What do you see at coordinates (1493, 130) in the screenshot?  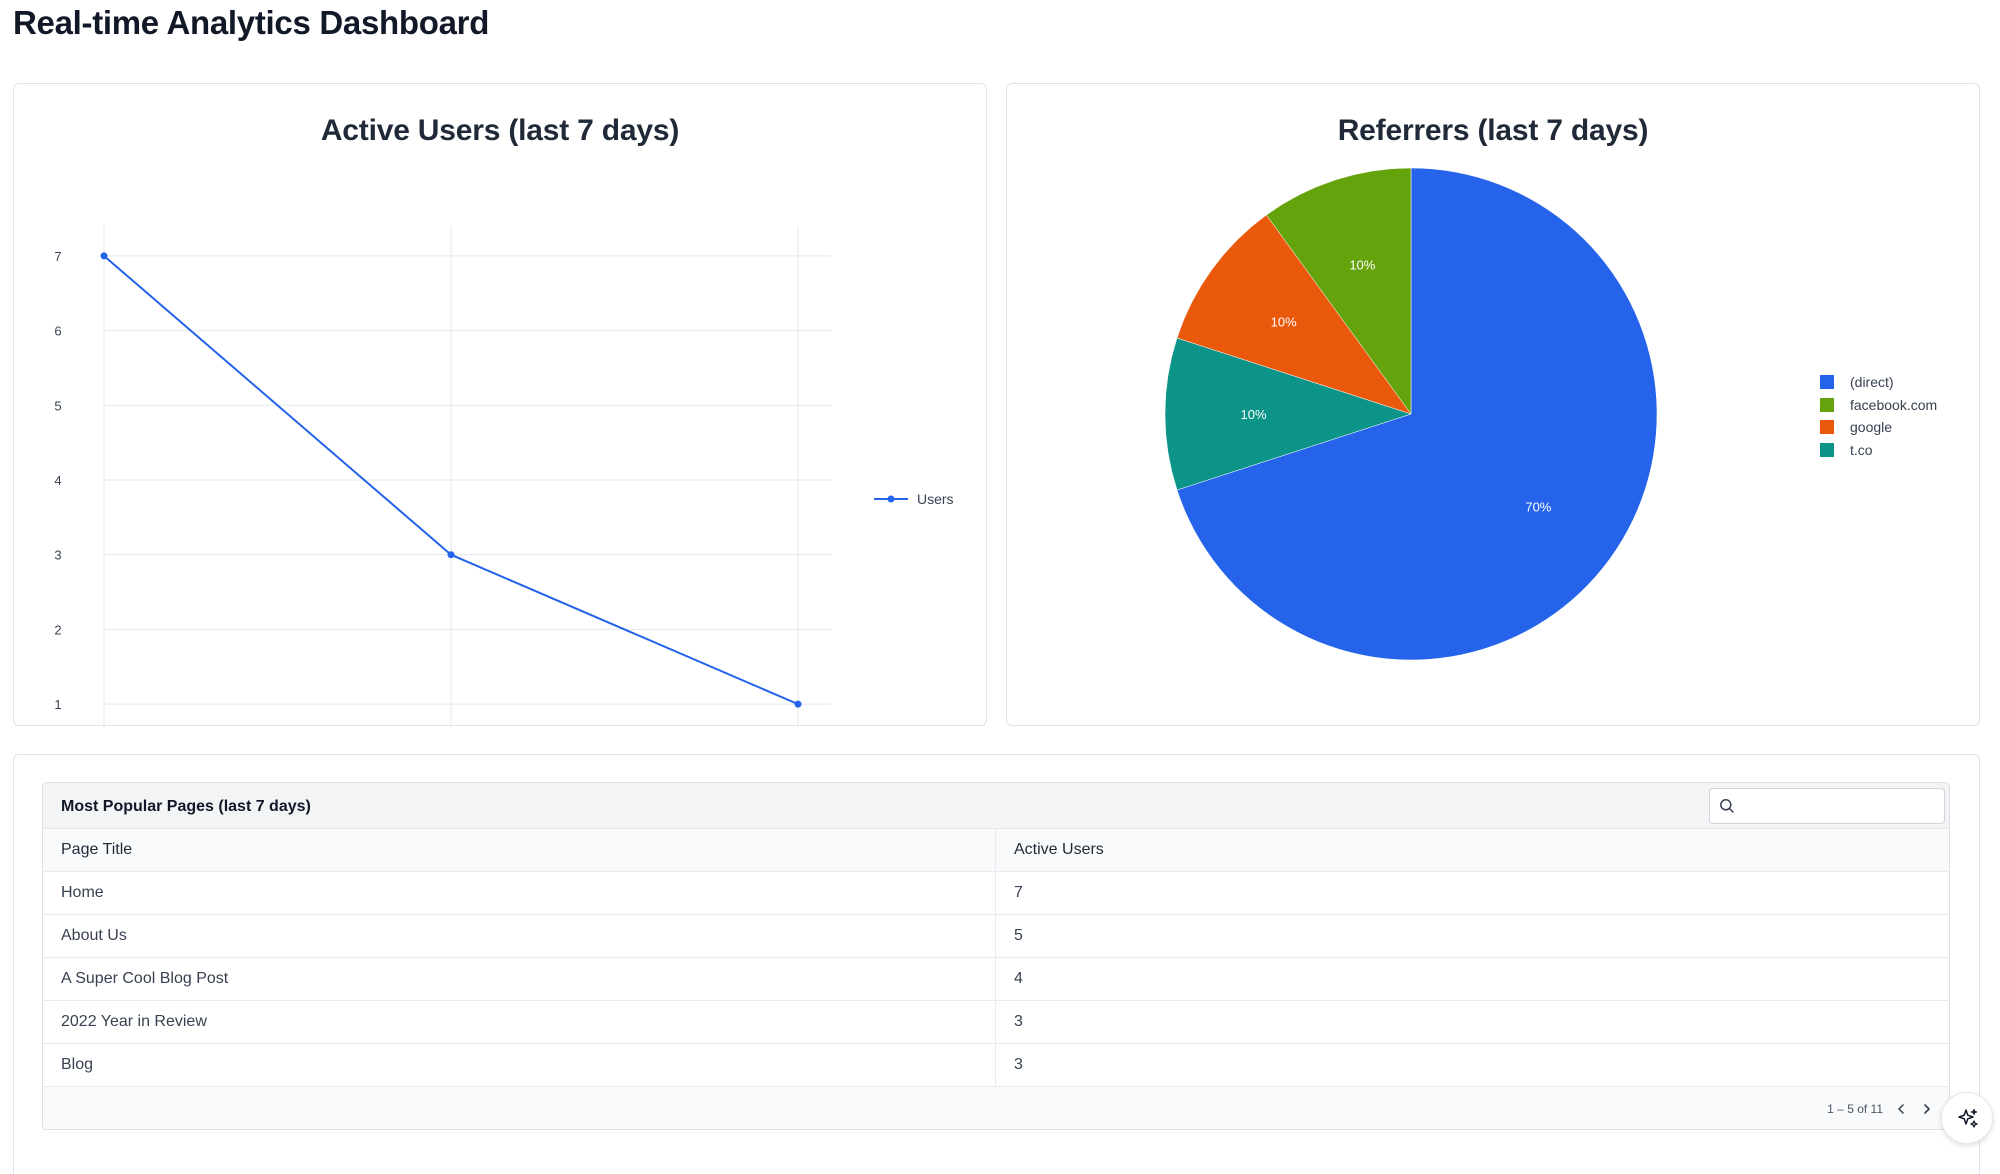 I see `pie-chart-title: Referrers (last 7 days)` at bounding box center [1493, 130].